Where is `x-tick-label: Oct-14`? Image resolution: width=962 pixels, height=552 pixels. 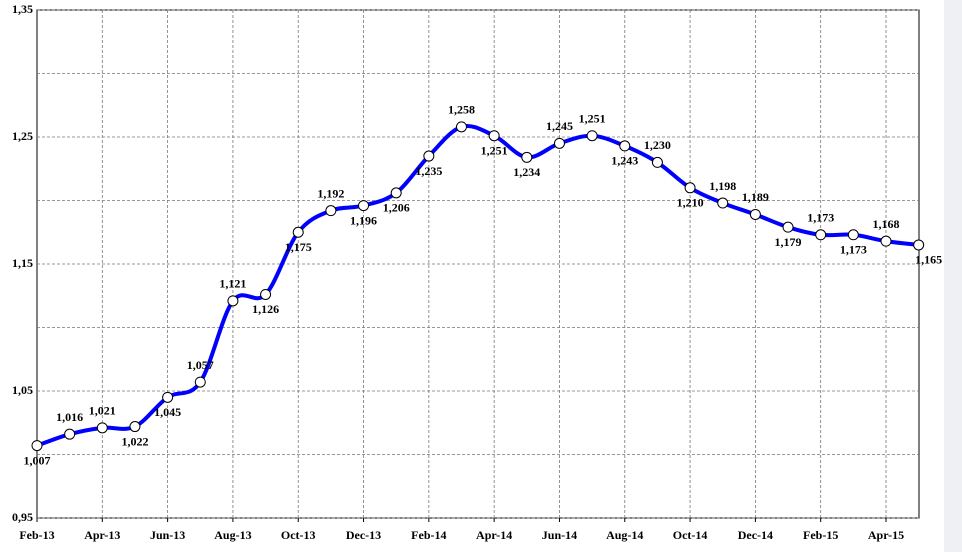
x-tick-label: Oct-14 is located at coordinates (690, 535).